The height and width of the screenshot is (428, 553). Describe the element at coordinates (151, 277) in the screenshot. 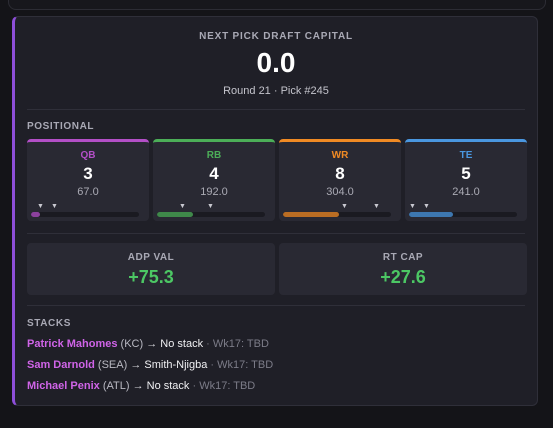

I see `adp-value: +75.3` at that location.